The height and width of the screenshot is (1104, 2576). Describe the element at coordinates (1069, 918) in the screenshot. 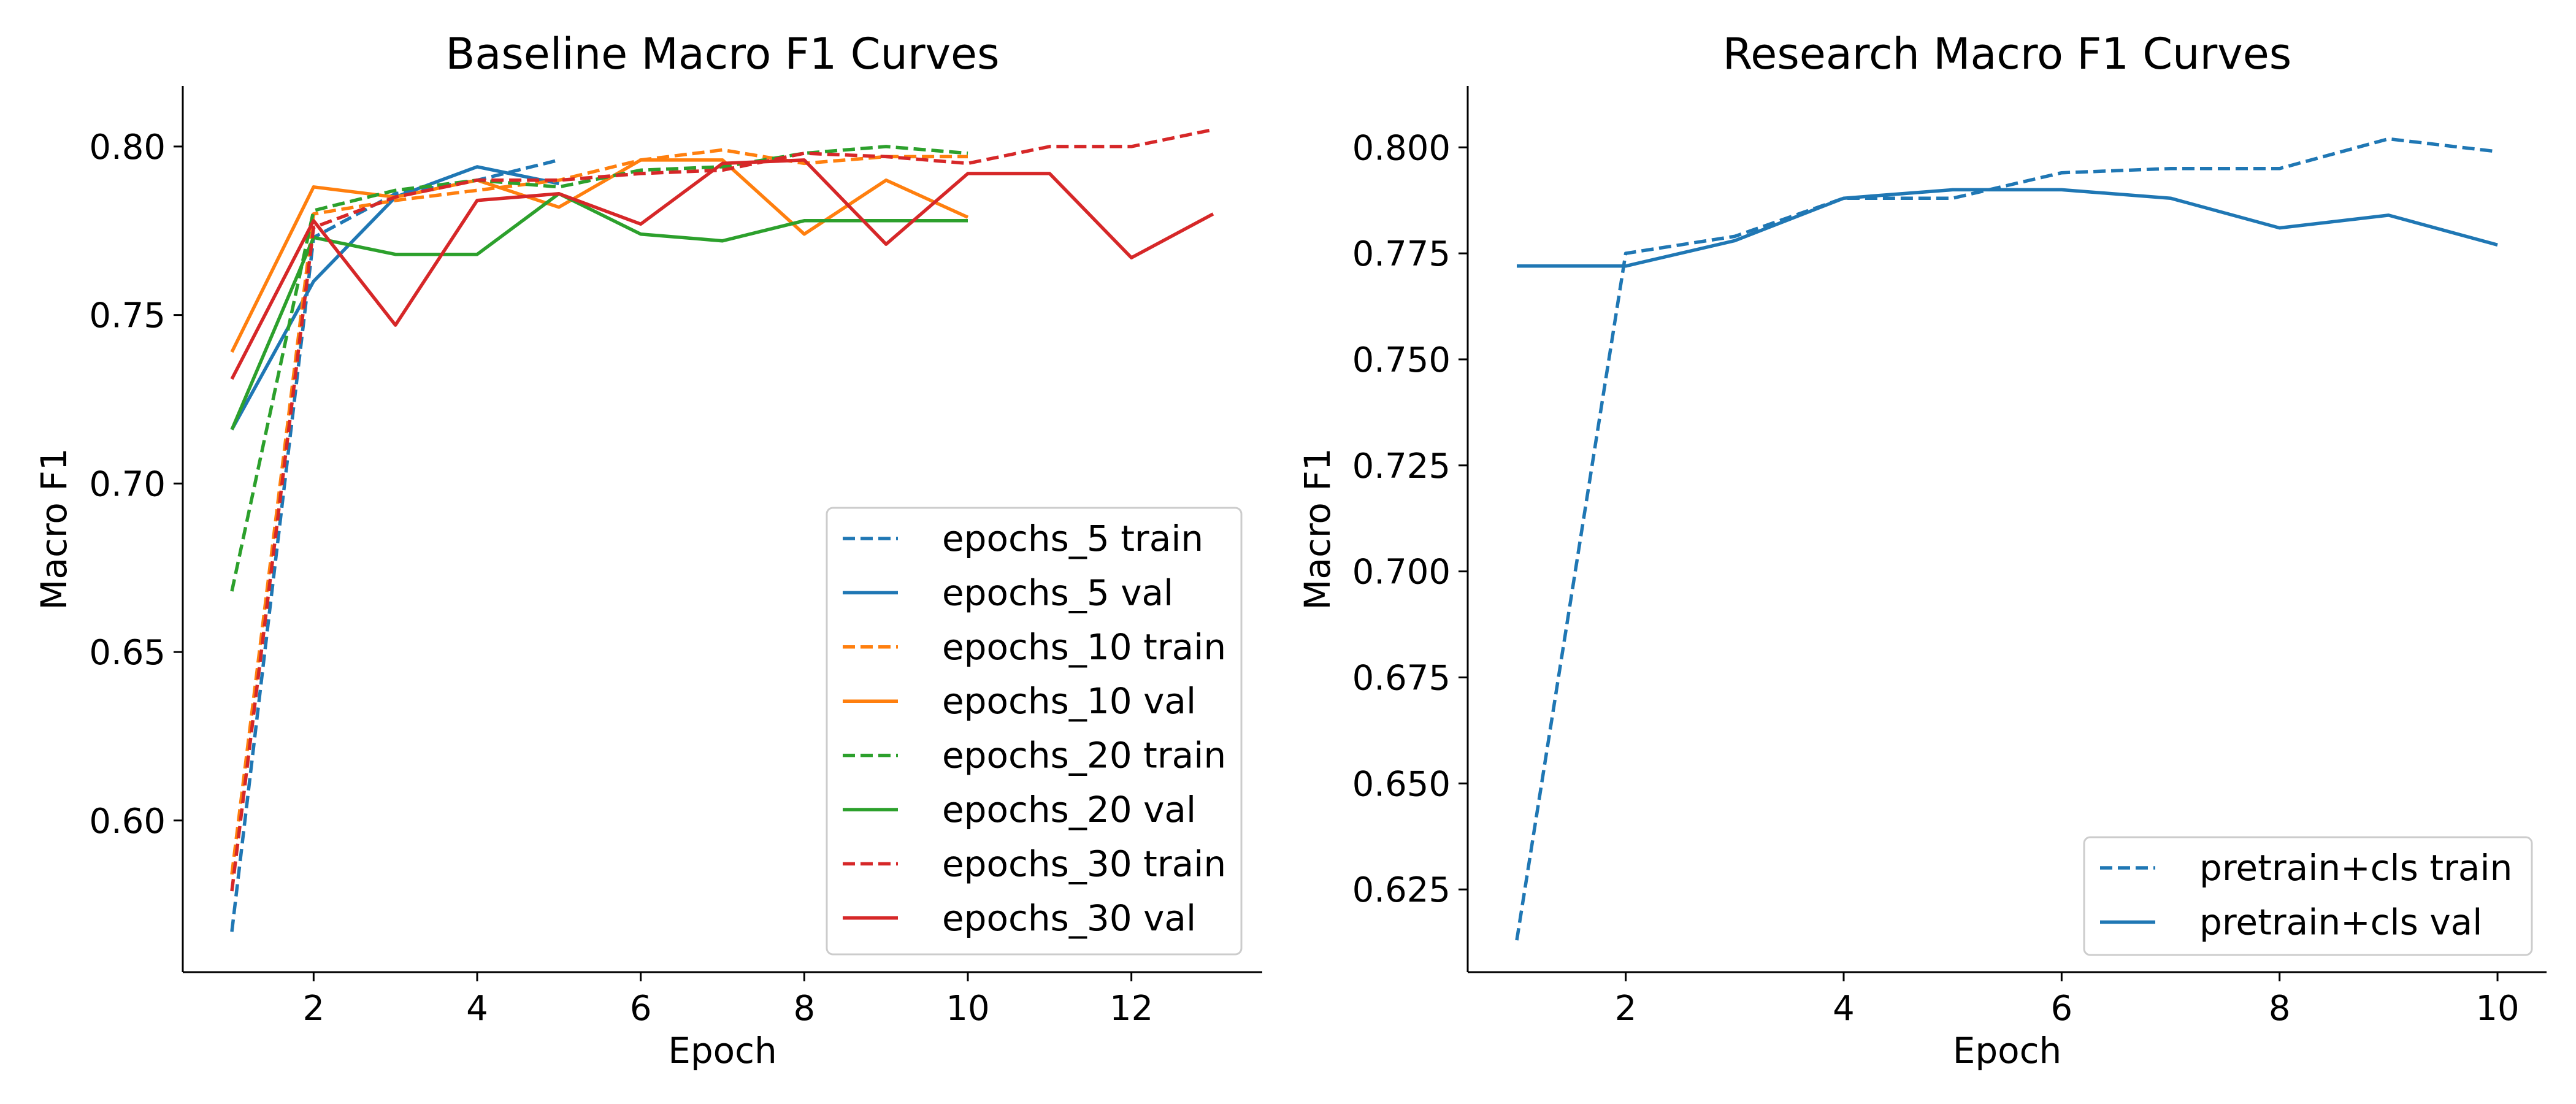

I see `legend-entry-label: epochs_30 val` at that location.